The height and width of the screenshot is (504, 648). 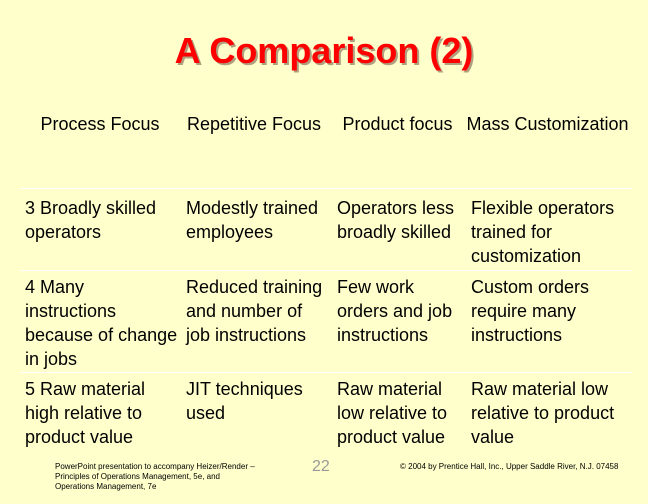 I want to click on table-cell: Few work orders and job instructions, so click(x=395, y=311).